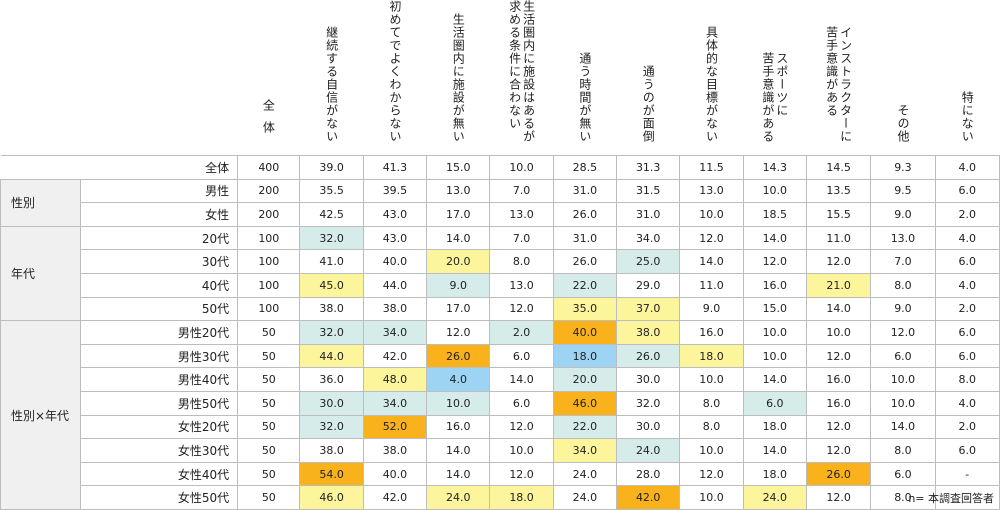 This screenshot has height=510, width=1000. Describe the element at coordinates (584, 78) in the screenshot. I see `column-header-5: 通う時間が無い` at that location.